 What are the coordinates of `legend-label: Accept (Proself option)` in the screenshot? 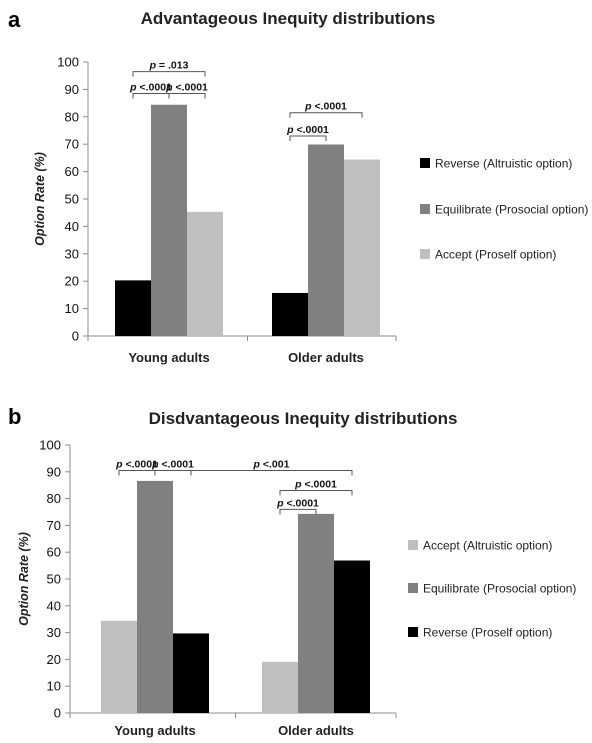 It's located at (495, 255).